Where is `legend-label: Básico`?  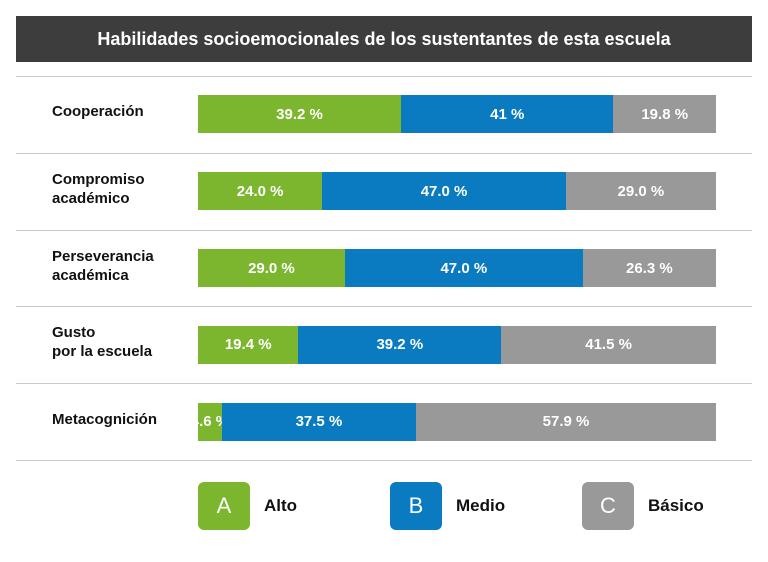
legend-label: Básico is located at coordinates (676, 505).